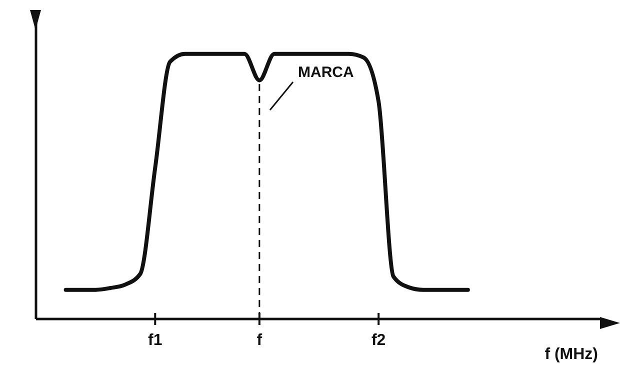 This screenshot has width=630, height=375. I want to click on x-tick-label: f1, so click(155, 340).